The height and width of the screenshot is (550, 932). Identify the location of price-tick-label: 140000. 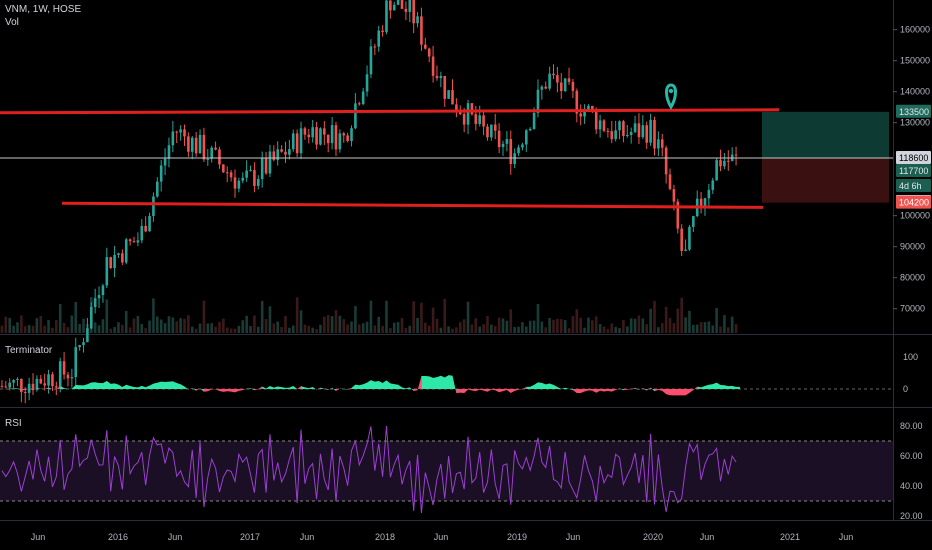
(915, 92).